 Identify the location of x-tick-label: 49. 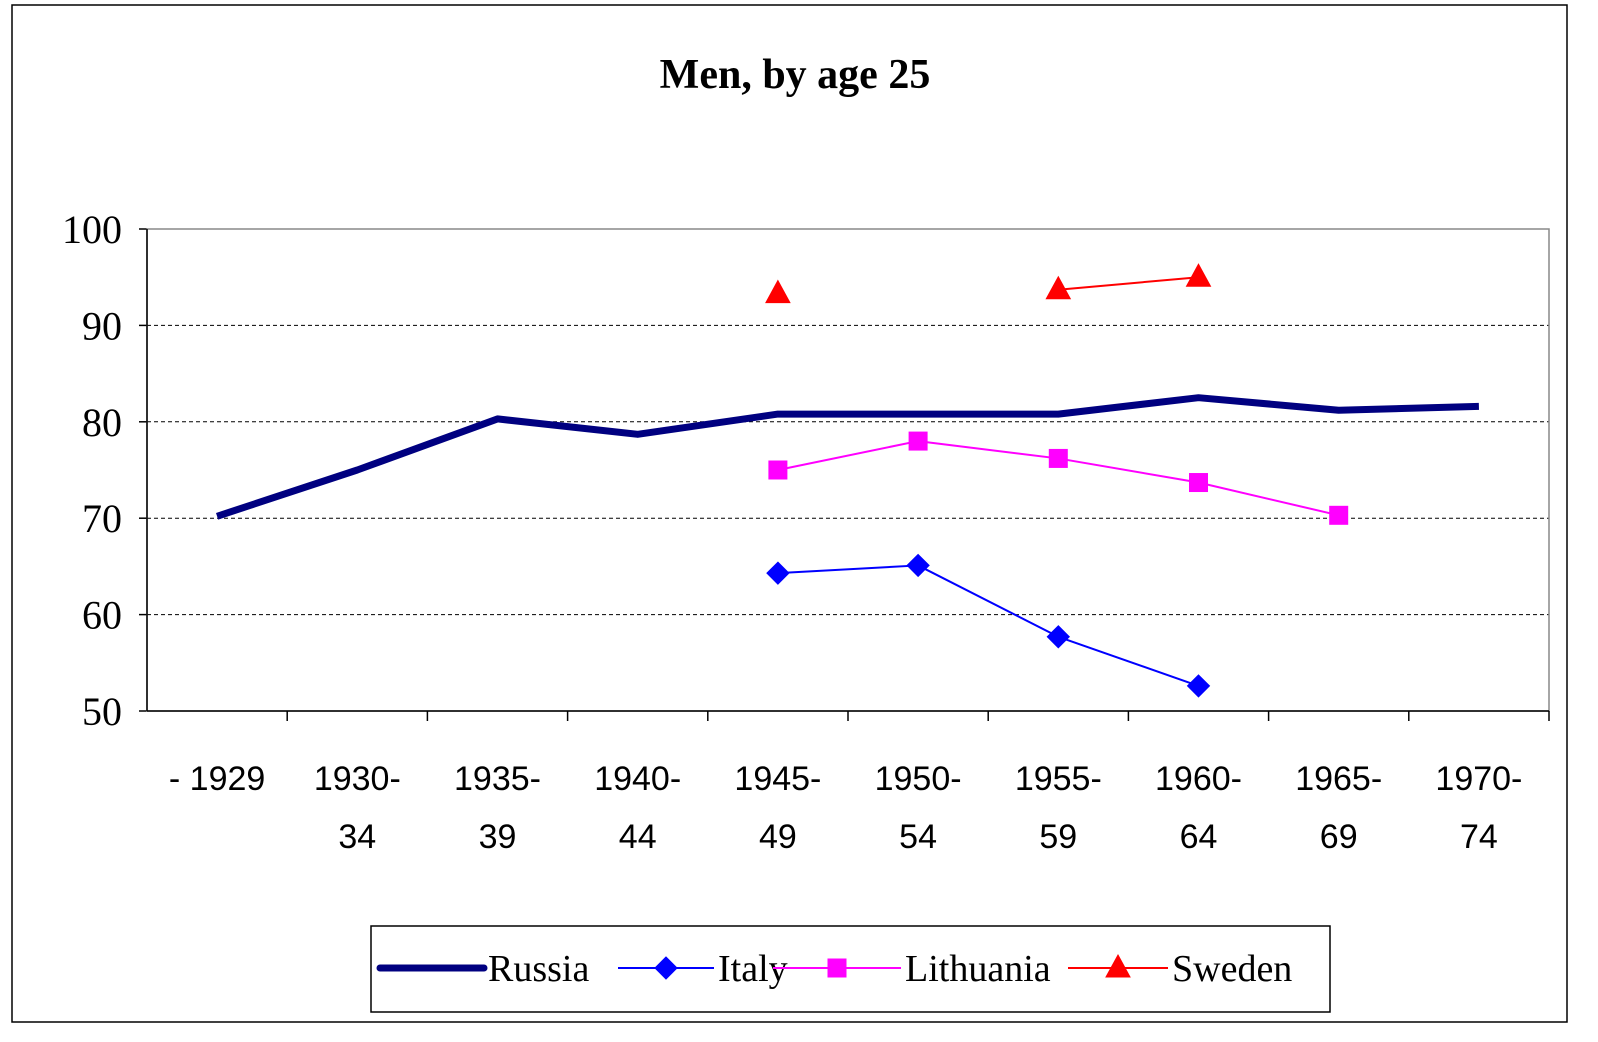
(778, 837).